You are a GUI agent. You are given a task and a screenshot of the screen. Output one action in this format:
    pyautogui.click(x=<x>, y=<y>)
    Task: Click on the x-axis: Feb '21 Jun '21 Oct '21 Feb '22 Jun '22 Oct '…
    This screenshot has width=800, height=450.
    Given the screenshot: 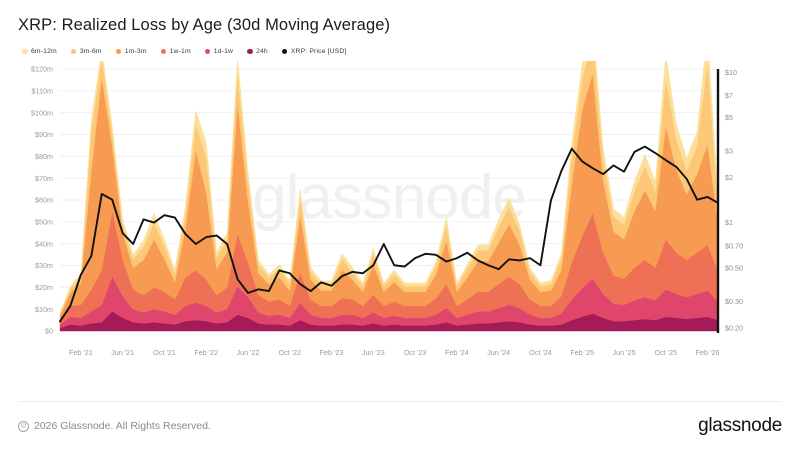 What is the action you would take?
    pyautogui.click(x=394, y=352)
    